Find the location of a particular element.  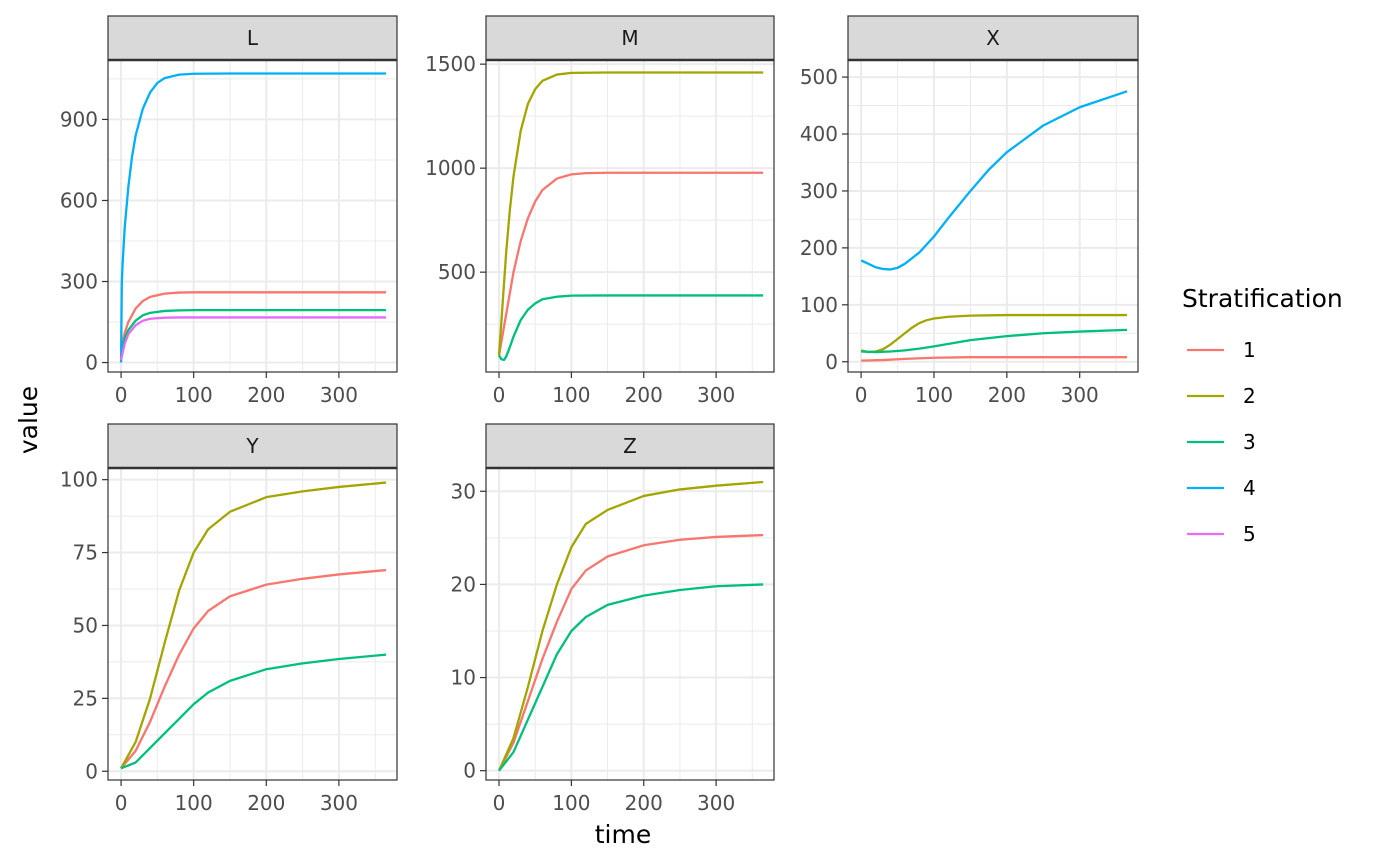

facet-panel-X: X 0 100 200 300 0 100 200 300 400 500 is located at coordinates (969, 211).